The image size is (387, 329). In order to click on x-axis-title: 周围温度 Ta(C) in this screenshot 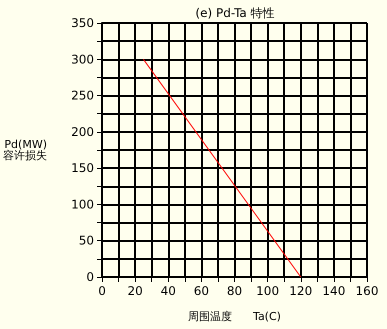, I will do `click(234, 316)`.